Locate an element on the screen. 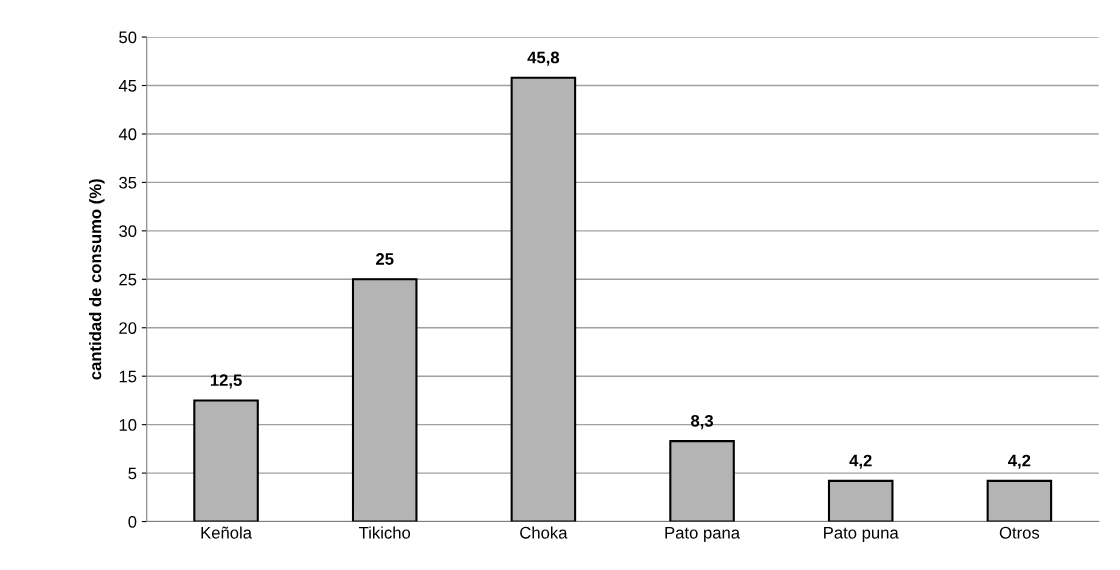  y-tick-label: 50 is located at coordinates (128, 37).